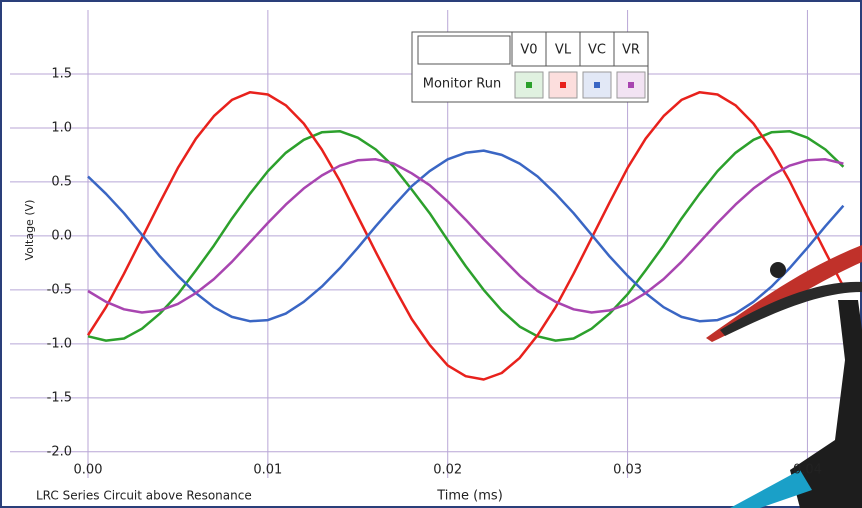 Image resolution: width=862 pixels, height=508 pixels. What do you see at coordinates (144, 496) in the screenshot?
I see `chart-title: LRC Series Circuit above Resonance` at bounding box center [144, 496].